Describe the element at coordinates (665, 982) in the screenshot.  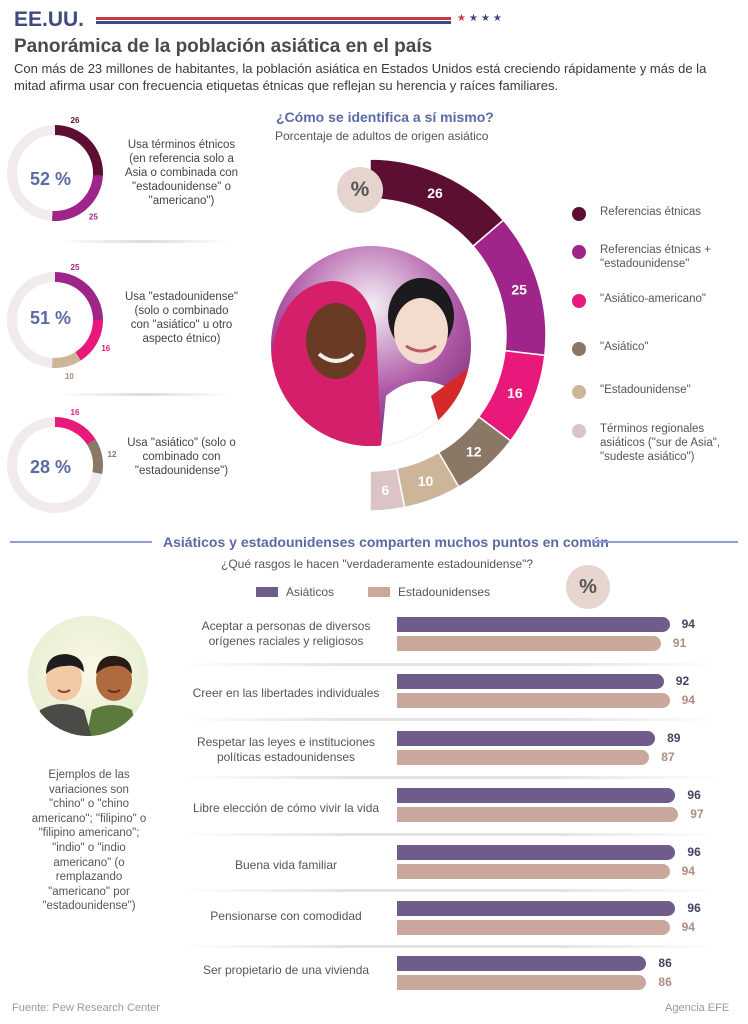
I see `bar-value-label: 86` at that location.